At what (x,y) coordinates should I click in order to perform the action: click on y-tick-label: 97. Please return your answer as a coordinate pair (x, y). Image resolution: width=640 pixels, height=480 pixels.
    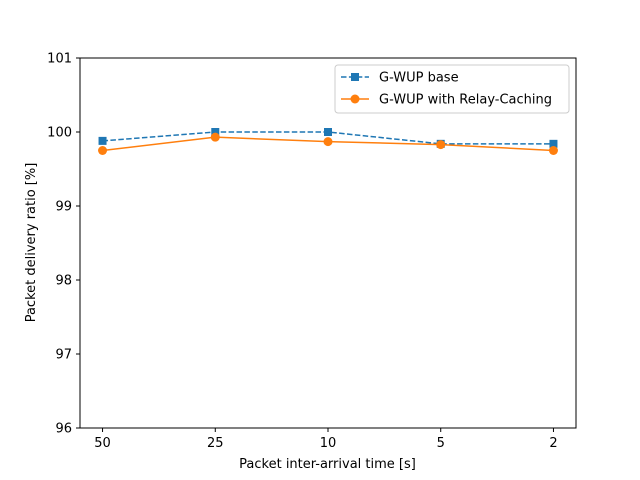
    Looking at the image, I should click on (63, 355).